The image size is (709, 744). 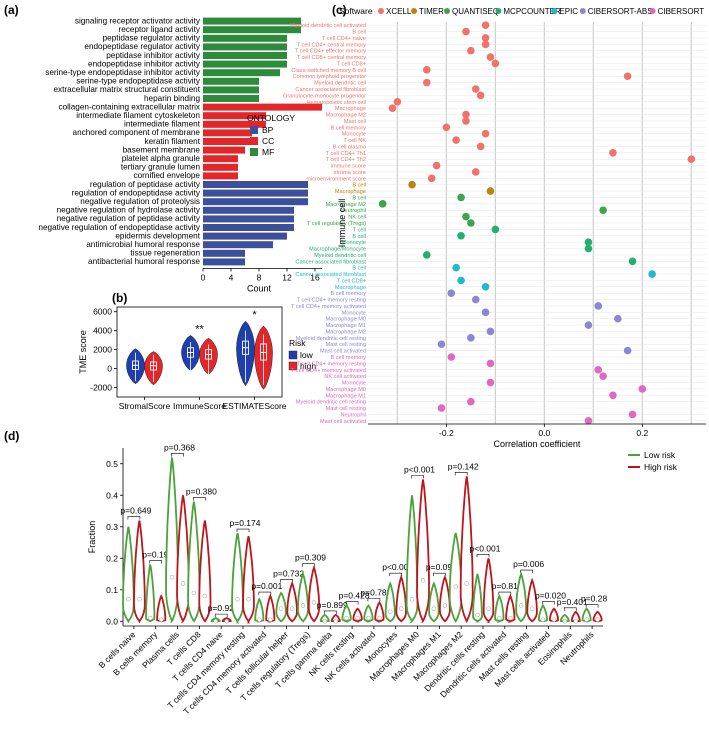 I want to click on legend-label: QUANTISEQ, so click(x=475, y=11).